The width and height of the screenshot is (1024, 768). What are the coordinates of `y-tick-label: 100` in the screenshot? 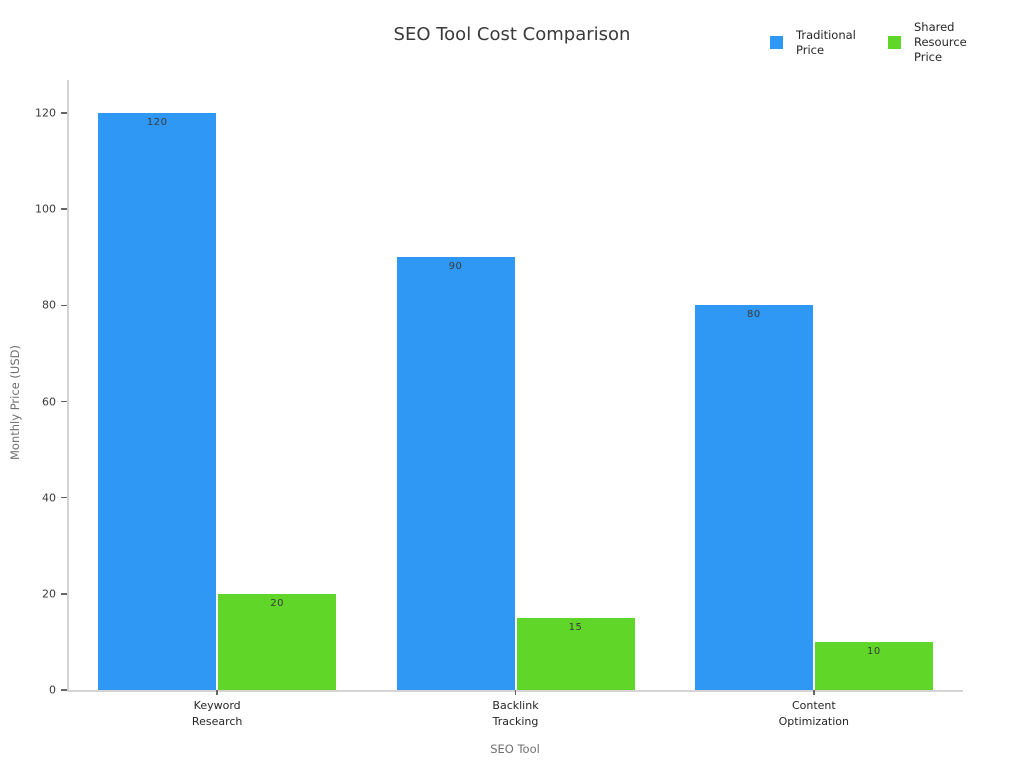 It's located at (45, 209).